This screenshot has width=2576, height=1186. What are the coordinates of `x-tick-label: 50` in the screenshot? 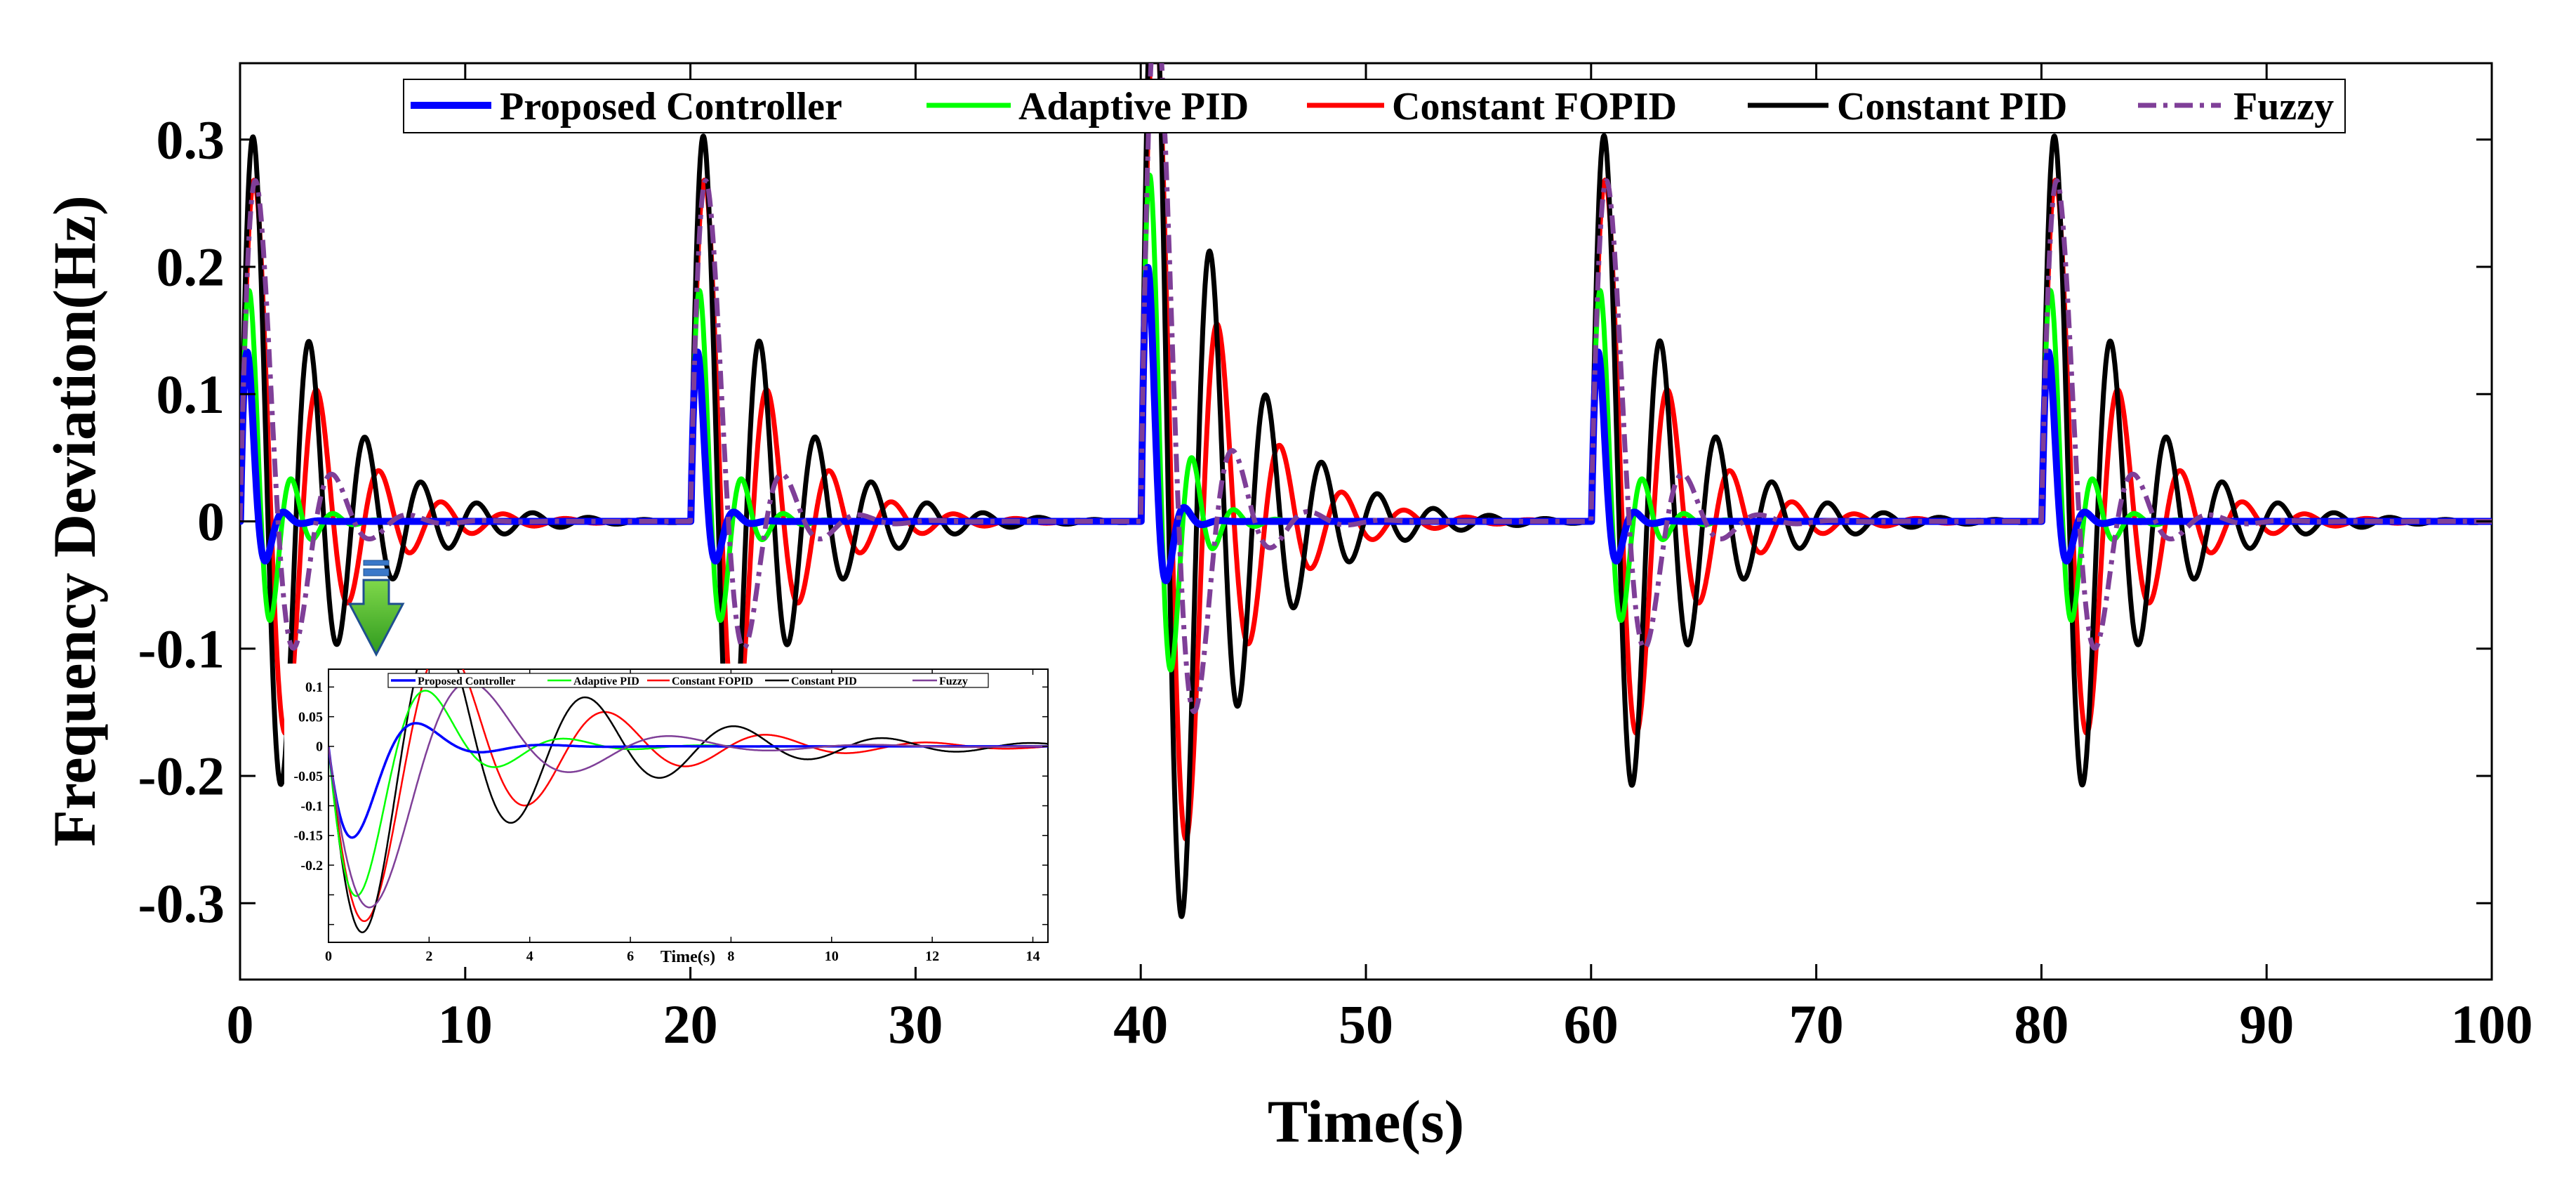 It's located at (1366, 1024).